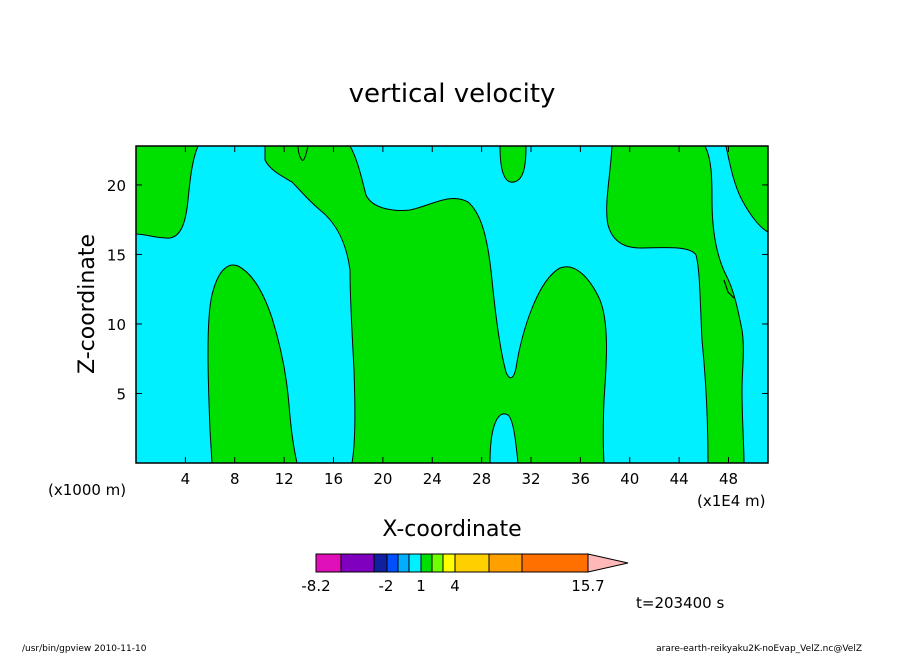 This screenshot has width=904, height=654. I want to click on x-tick-label: 44, so click(679, 479).